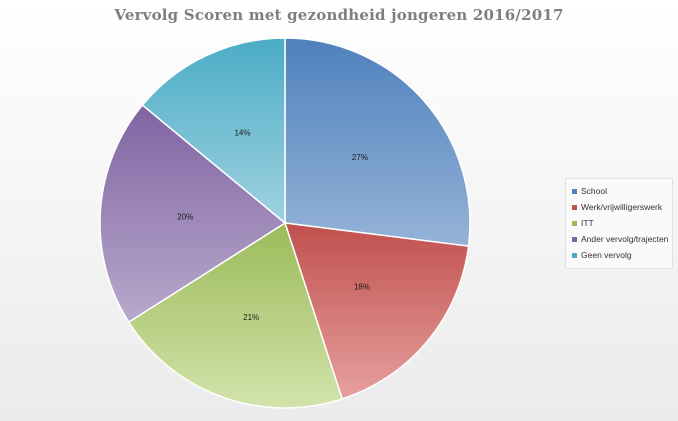 The image size is (678, 421). Describe the element at coordinates (213, 131) in the screenshot. I see `pie-slice-geen-vervolg` at that location.